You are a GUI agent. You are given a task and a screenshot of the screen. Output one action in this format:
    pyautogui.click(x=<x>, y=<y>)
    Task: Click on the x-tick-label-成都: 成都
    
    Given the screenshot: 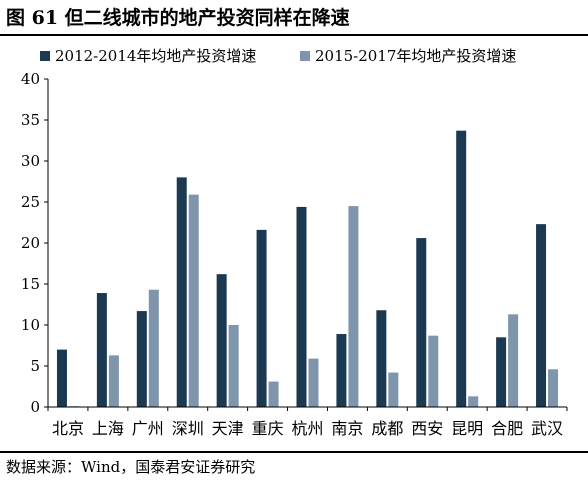 What is the action you would take?
    pyautogui.click(x=387, y=428)
    